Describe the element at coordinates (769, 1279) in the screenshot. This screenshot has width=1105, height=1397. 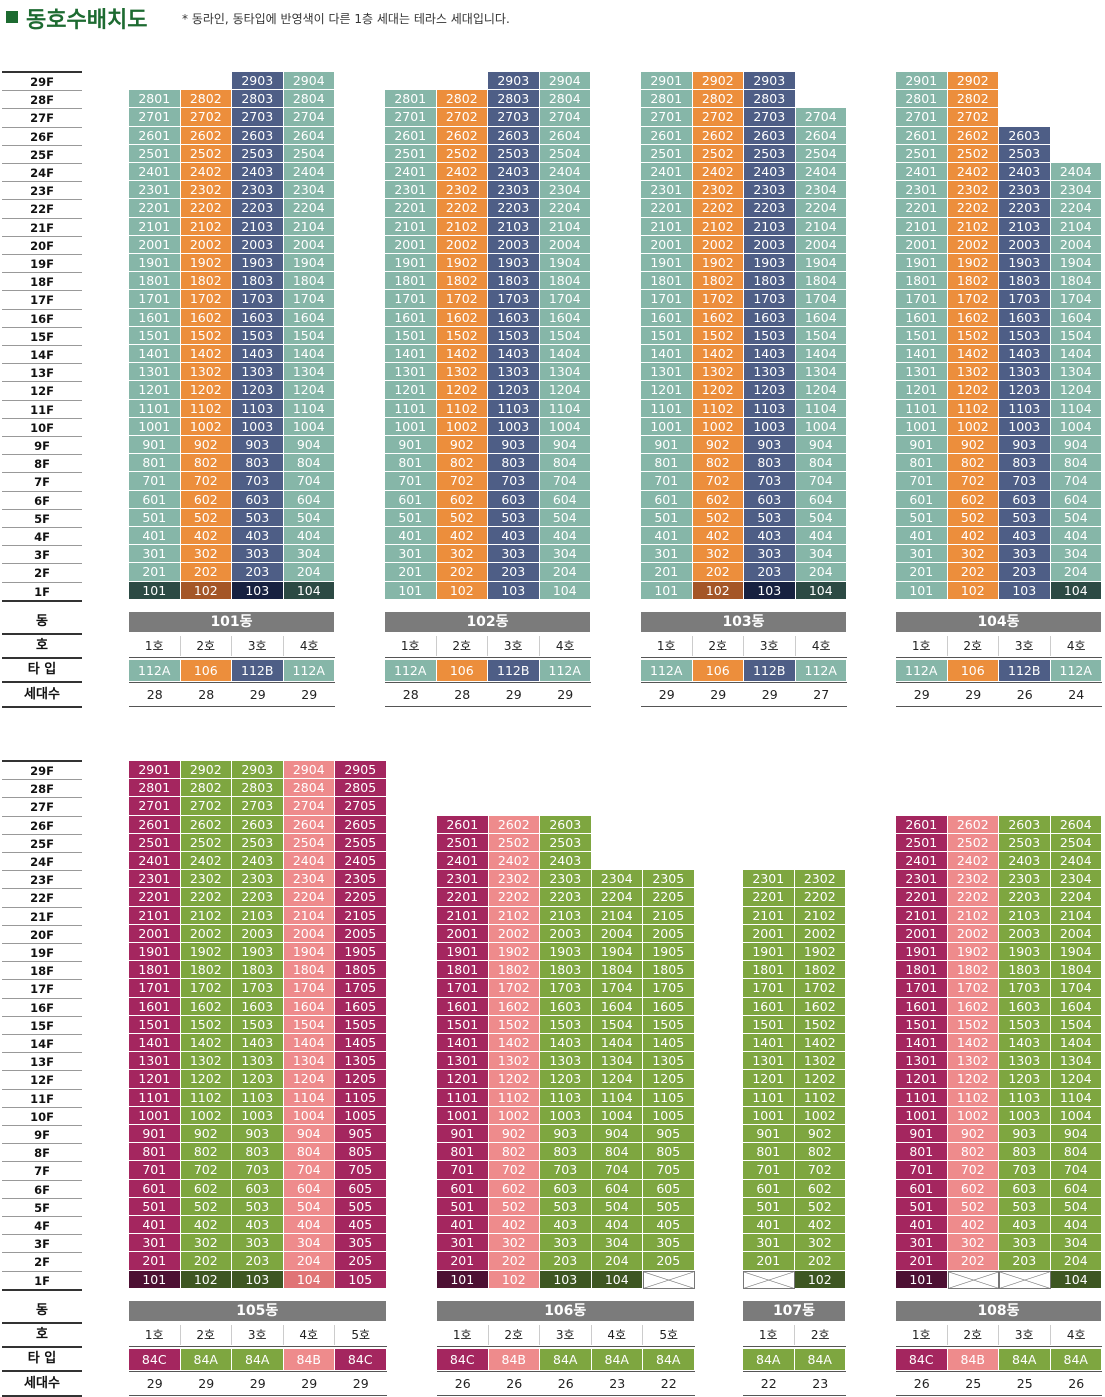
I see `empty-unit-cell` at that location.